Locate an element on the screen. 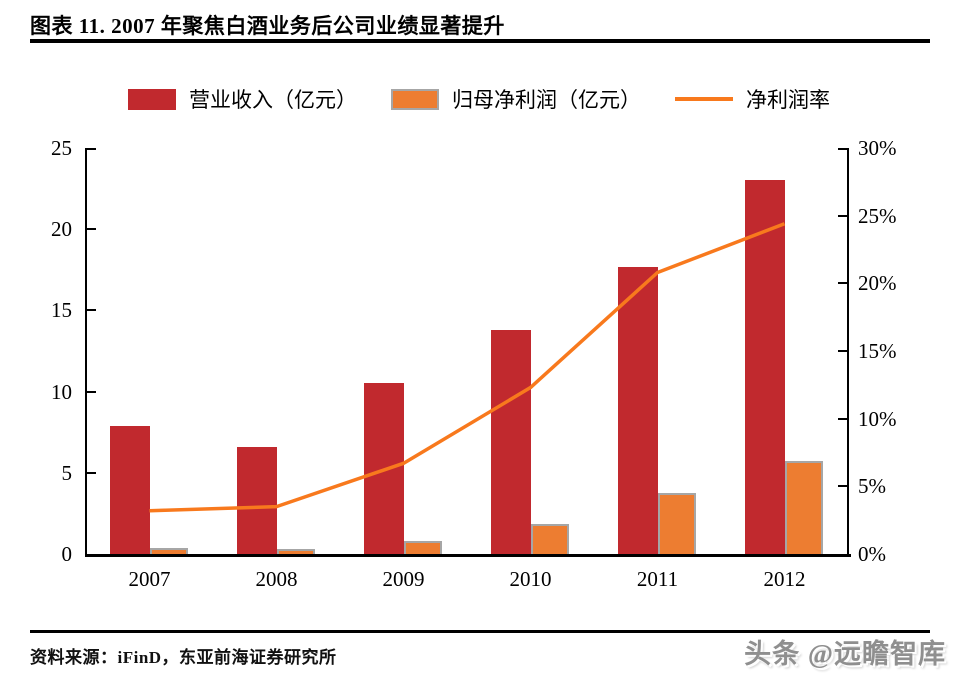 This screenshot has width=958, height=680. legend-item-net-profit: 归母净利润（亿元） is located at coordinates (516, 99).